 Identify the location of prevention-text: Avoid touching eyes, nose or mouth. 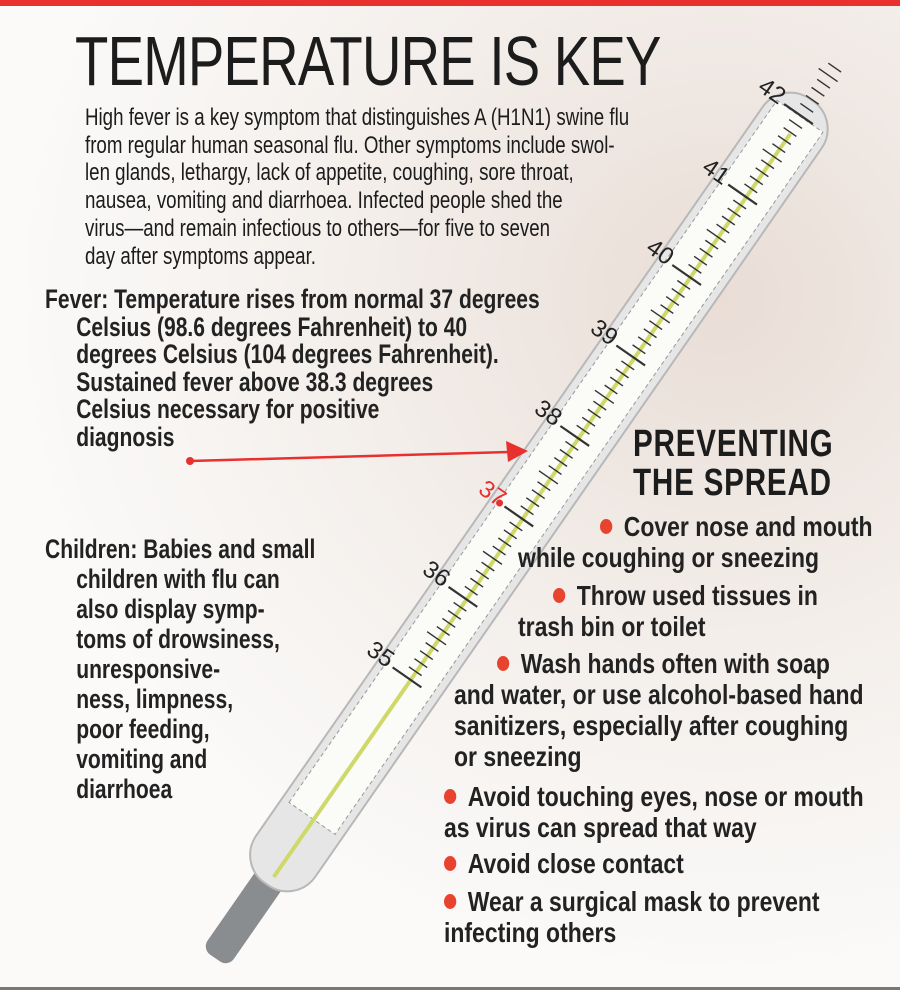
(665, 796).